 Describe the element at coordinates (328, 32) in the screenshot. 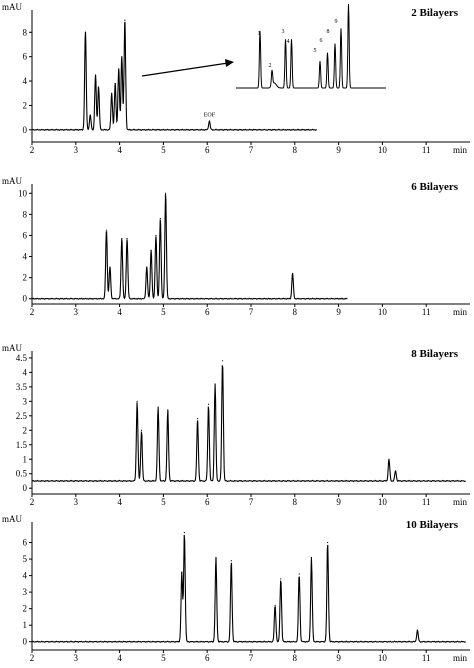

I see `inset-peak-label: 8` at that location.